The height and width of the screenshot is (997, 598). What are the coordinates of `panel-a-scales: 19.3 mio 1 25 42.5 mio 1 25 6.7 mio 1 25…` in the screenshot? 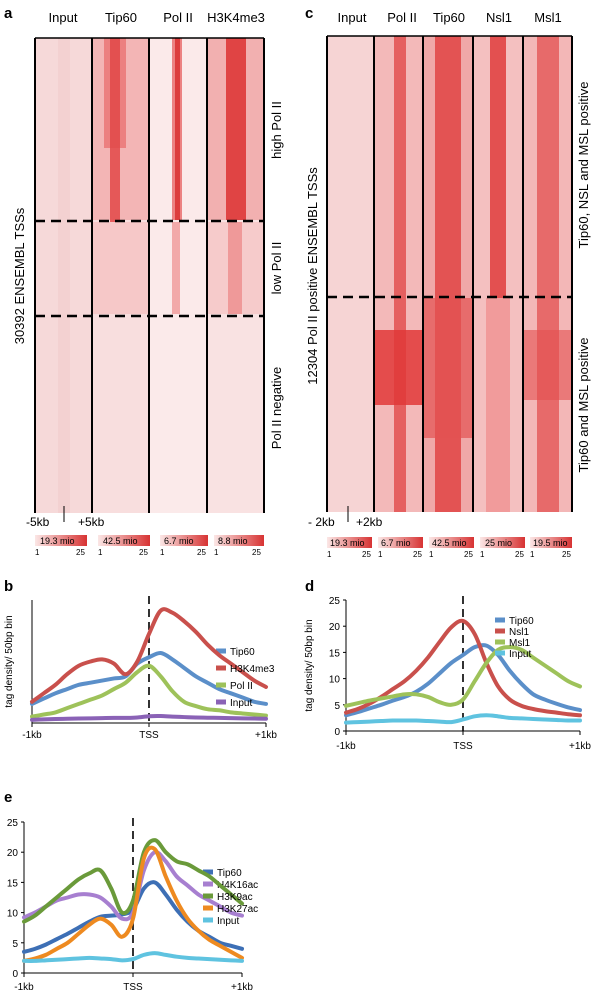 It's located at (149, 546).